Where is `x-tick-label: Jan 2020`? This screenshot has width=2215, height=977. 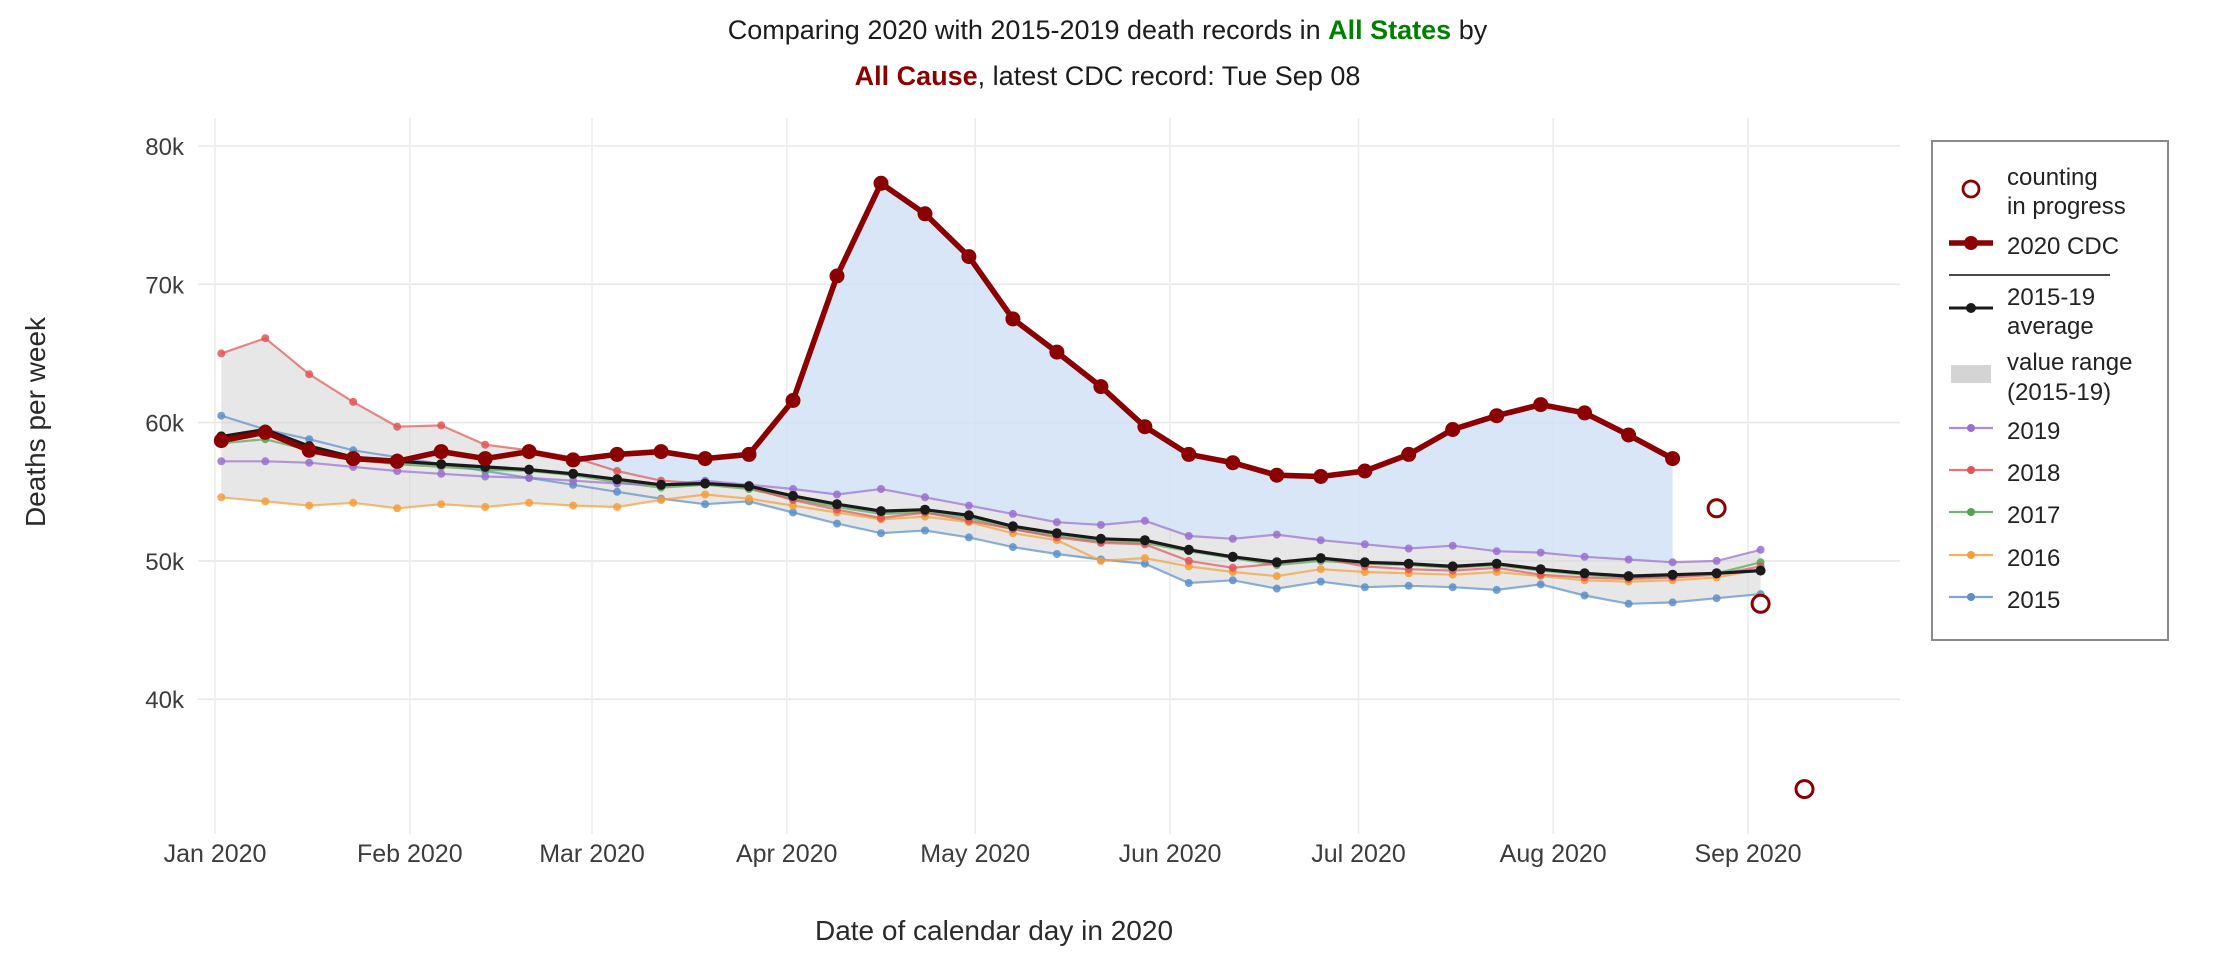
x-tick-label: Jan 2020 is located at coordinates (215, 854).